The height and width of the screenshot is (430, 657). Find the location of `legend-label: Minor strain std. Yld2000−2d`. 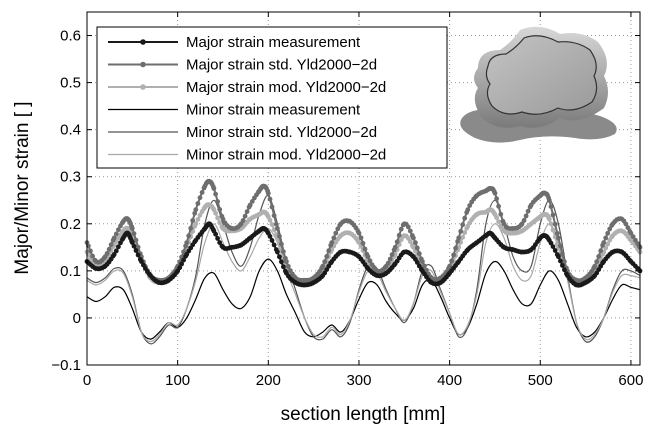

legend-label: Minor strain std. Yld2000−2d is located at coordinates (281, 132).